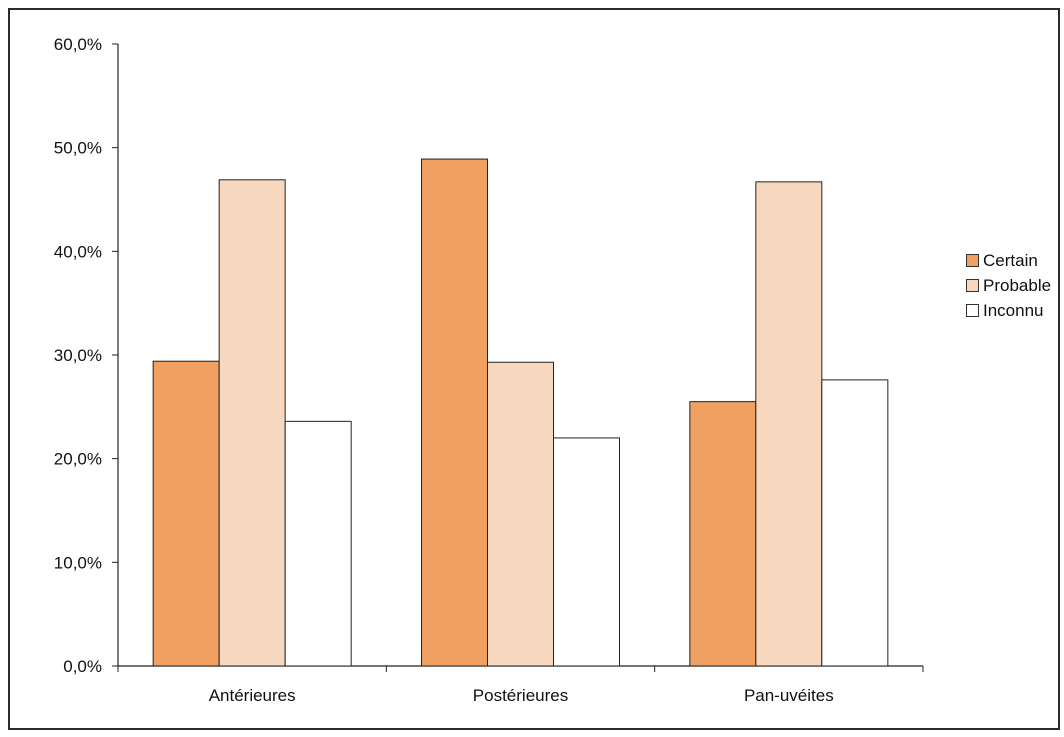  I want to click on y-tick-label: 30,0%, so click(78, 355).